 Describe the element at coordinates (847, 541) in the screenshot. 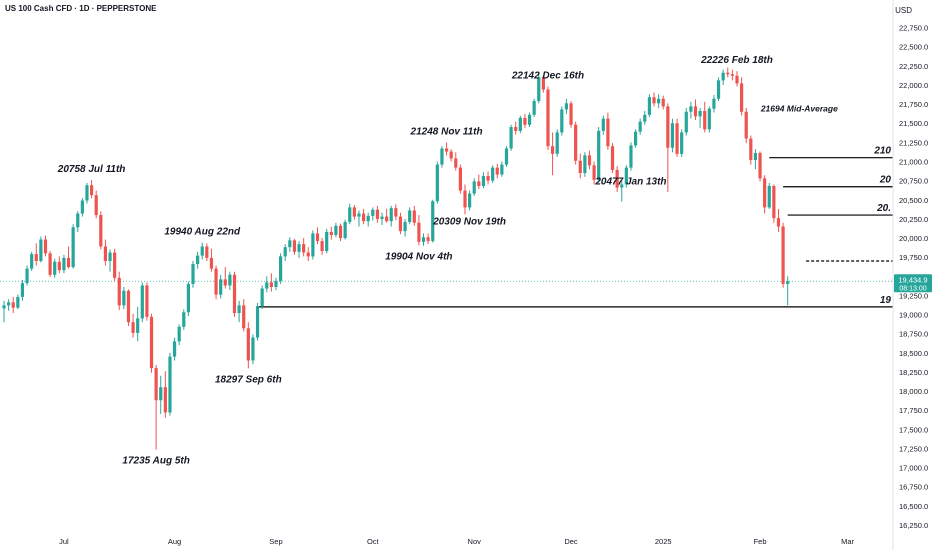

I see `x-tick-label: Mar` at that location.